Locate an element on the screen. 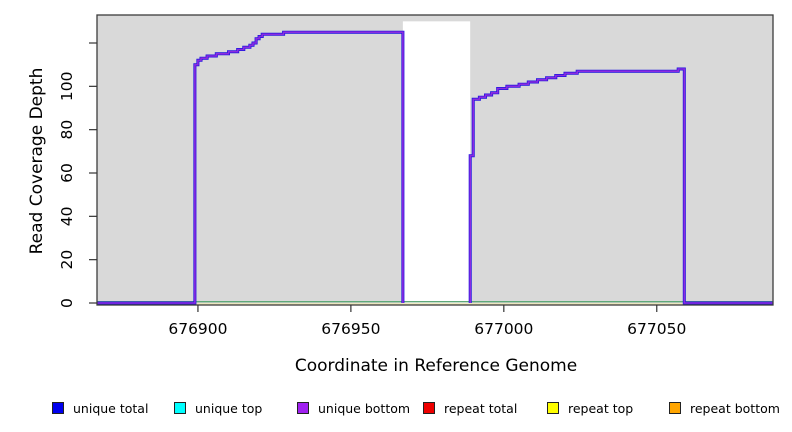 The height and width of the screenshot is (432, 792). x-tick-label: 677000 is located at coordinates (503, 329).